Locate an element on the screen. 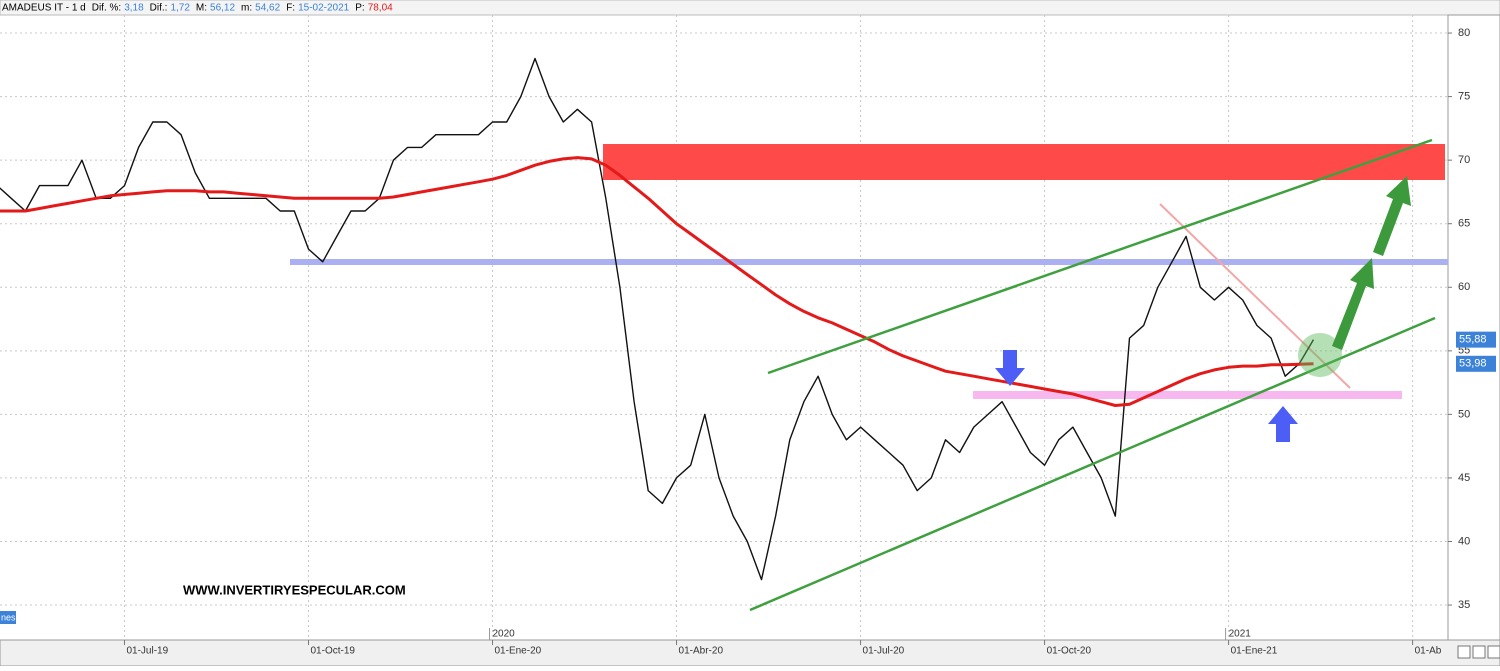 This screenshot has height=671, width=1500. panel-label: nes is located at coordinates (8, 617).